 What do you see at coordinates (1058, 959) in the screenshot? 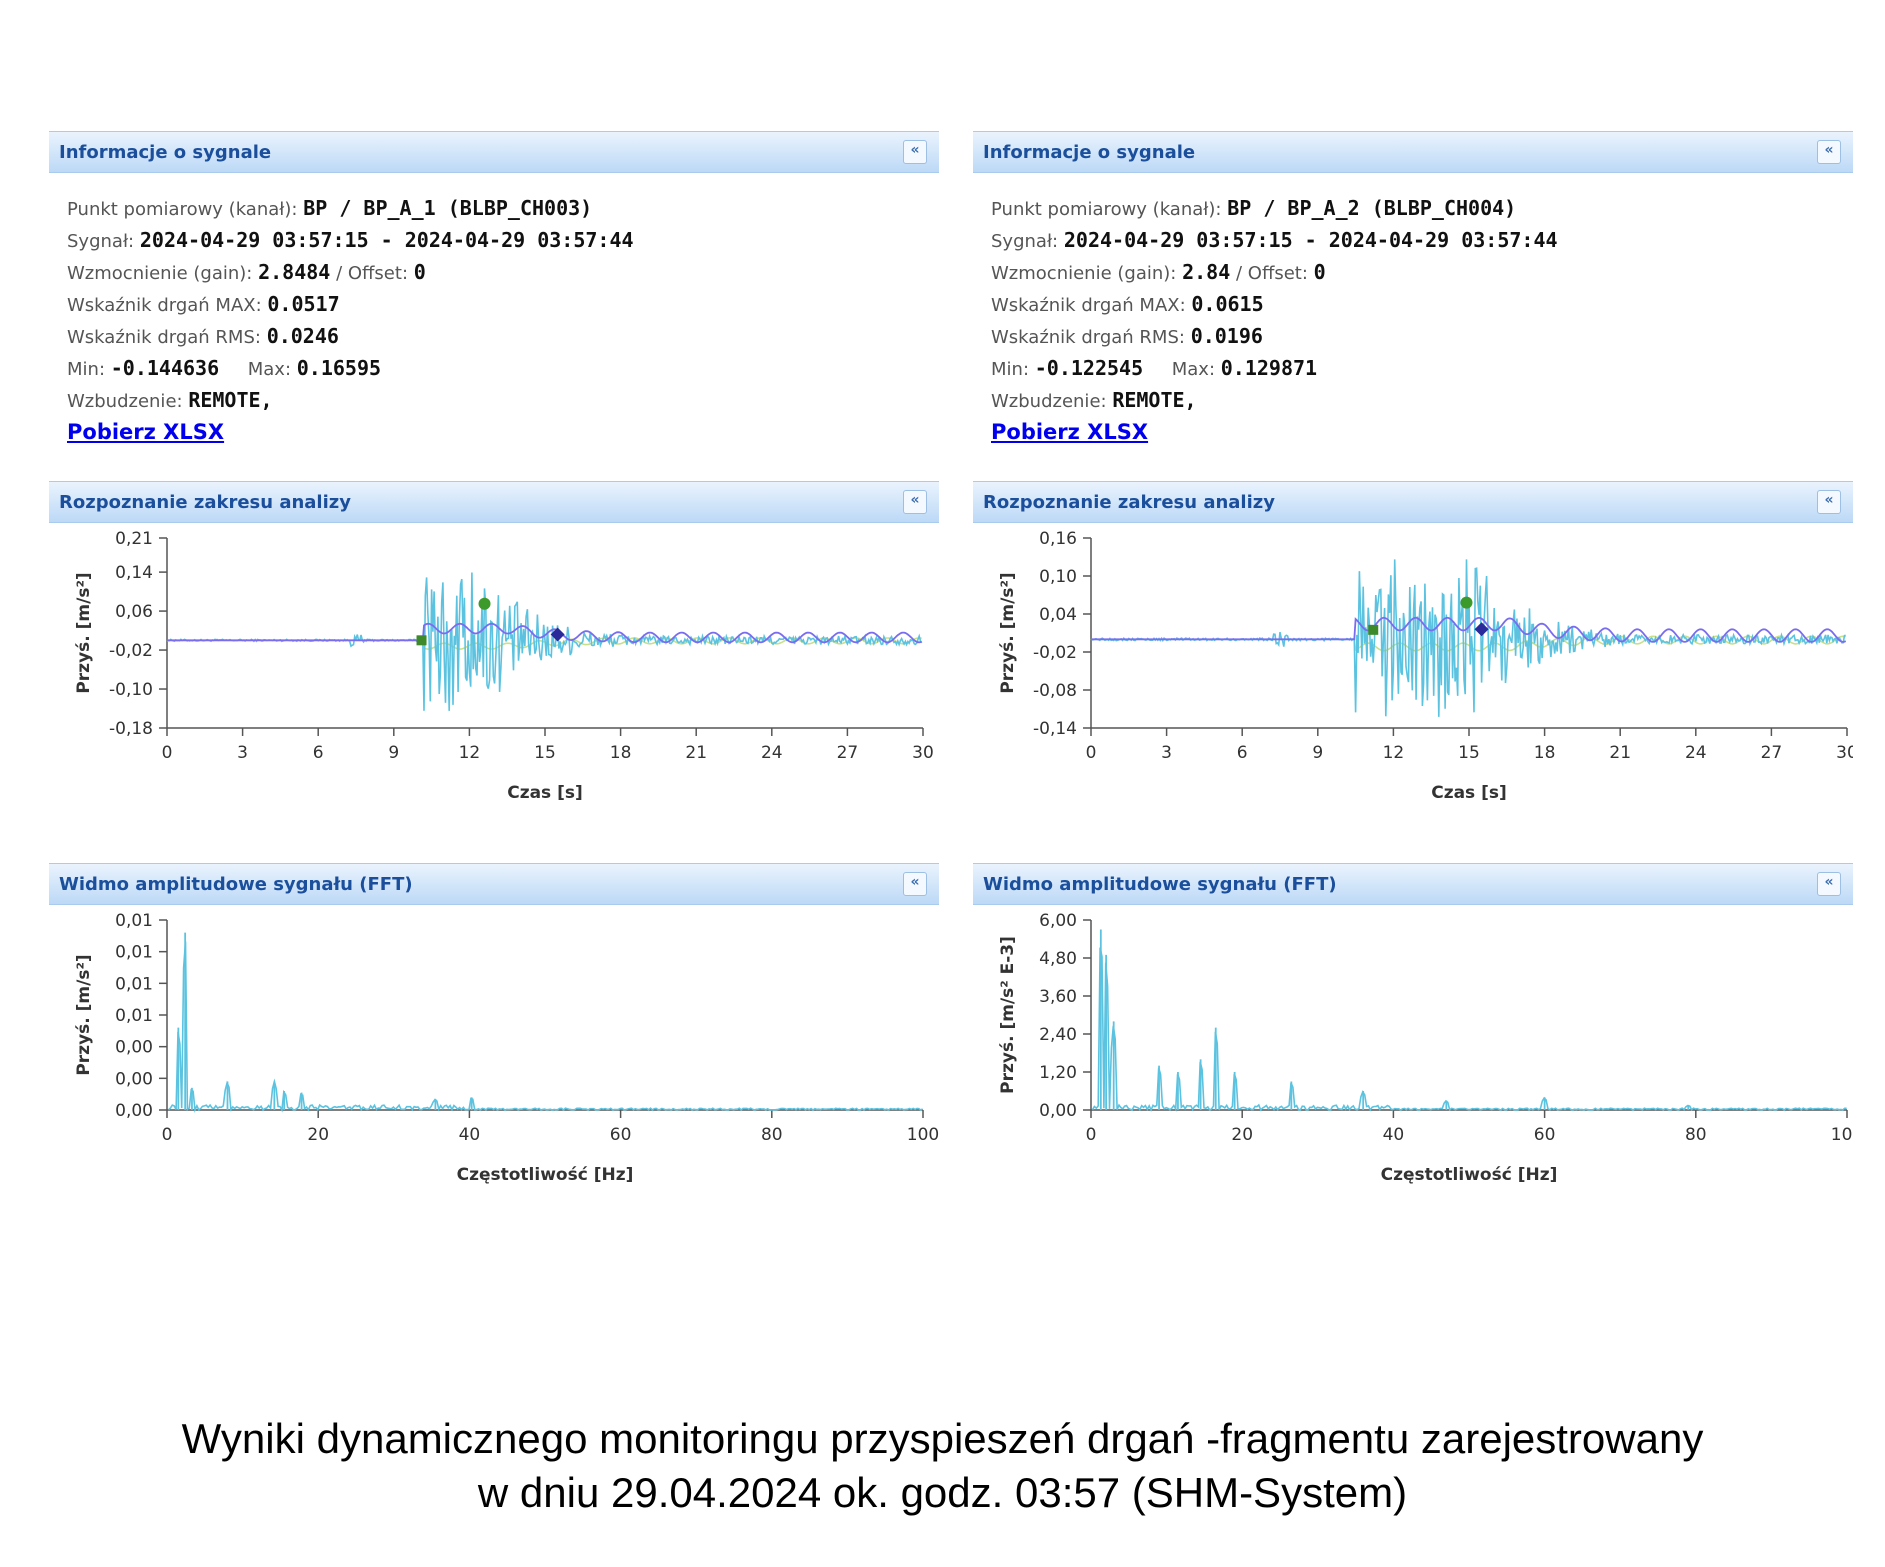
I see `y-tick-label: 4,80` at bounding box center [1058, 959].